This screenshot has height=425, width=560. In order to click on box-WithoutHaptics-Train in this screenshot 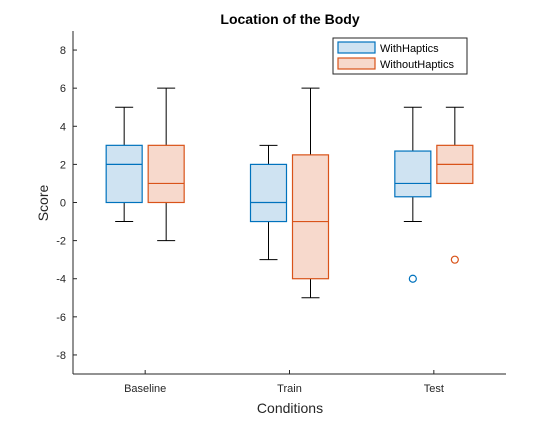, I will do `click(310, 193)`.